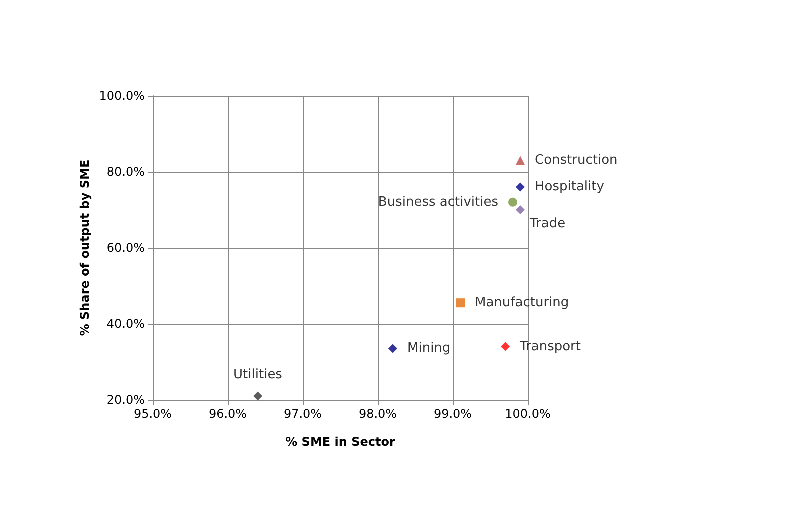  What do you see at coordinates (303, 414) in the screenshot?
I see `x-tick-label: 97.0%` at bounding box center [303, 414].